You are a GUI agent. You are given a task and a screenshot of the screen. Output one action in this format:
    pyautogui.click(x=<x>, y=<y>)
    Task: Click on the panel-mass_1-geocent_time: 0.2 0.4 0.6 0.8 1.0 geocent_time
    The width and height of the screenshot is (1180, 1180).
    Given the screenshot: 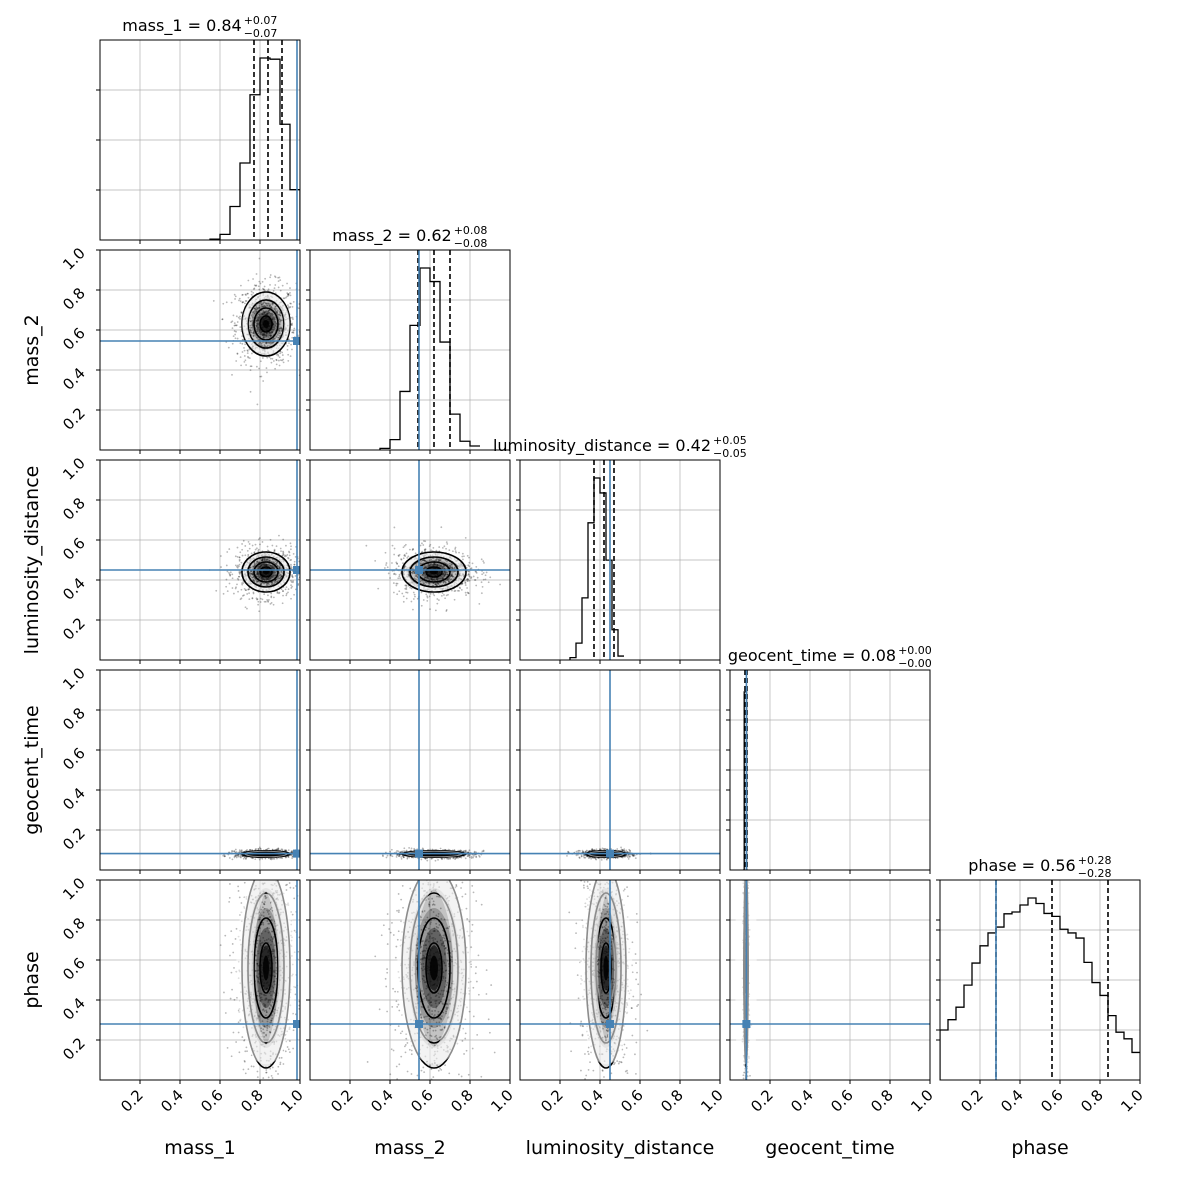 What is the action you would take?
    pyautogui.click(x=161, y=769)
    